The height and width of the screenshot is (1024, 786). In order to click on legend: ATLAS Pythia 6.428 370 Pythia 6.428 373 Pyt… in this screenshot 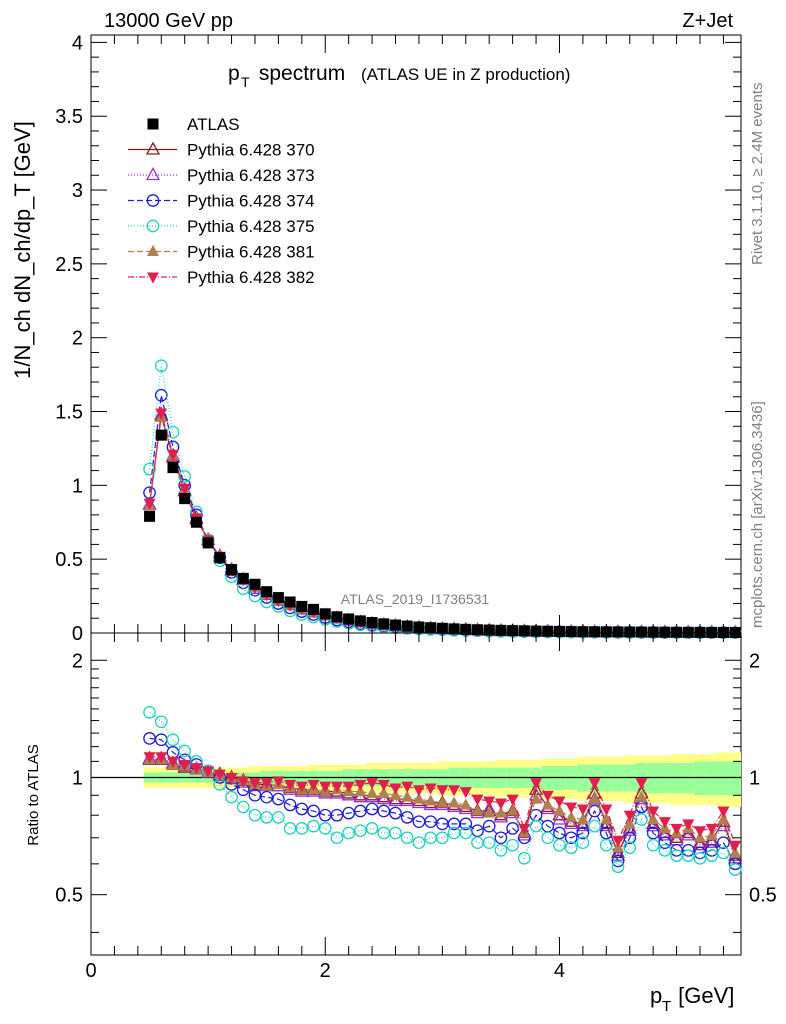, I will do `click(221, 201)`.